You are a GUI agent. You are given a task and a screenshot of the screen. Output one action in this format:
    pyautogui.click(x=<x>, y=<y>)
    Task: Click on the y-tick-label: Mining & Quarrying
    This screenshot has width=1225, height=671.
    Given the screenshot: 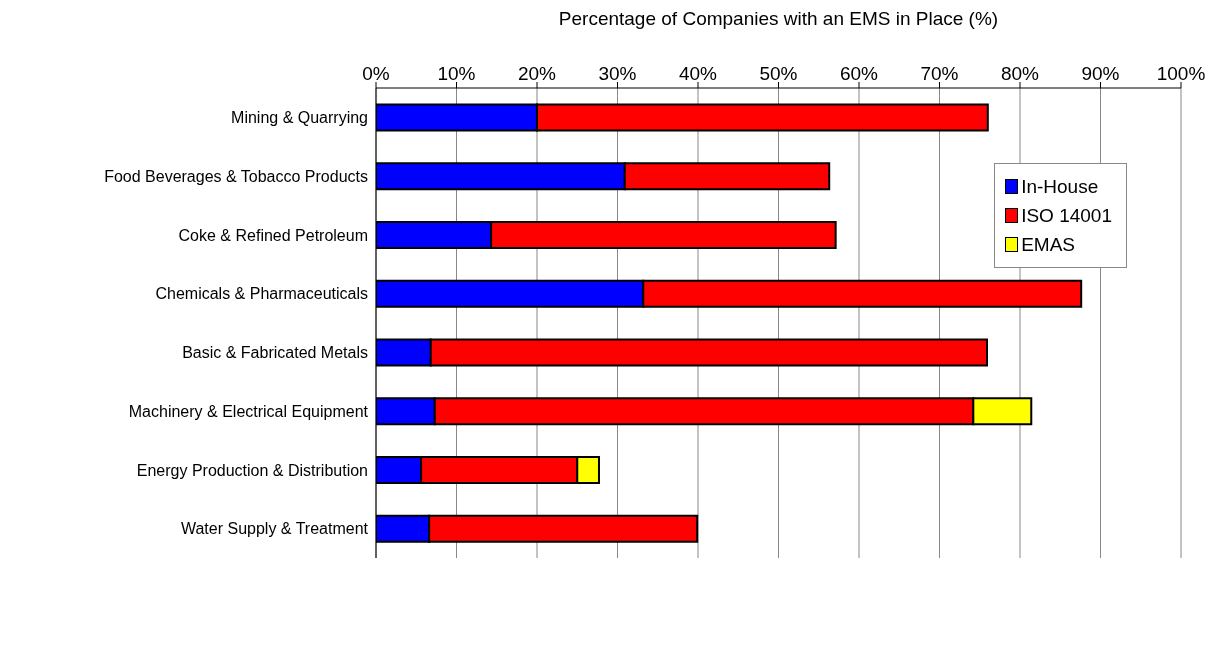 What is the action you would take?
    pyautogui.click(x=299, y=118)
    